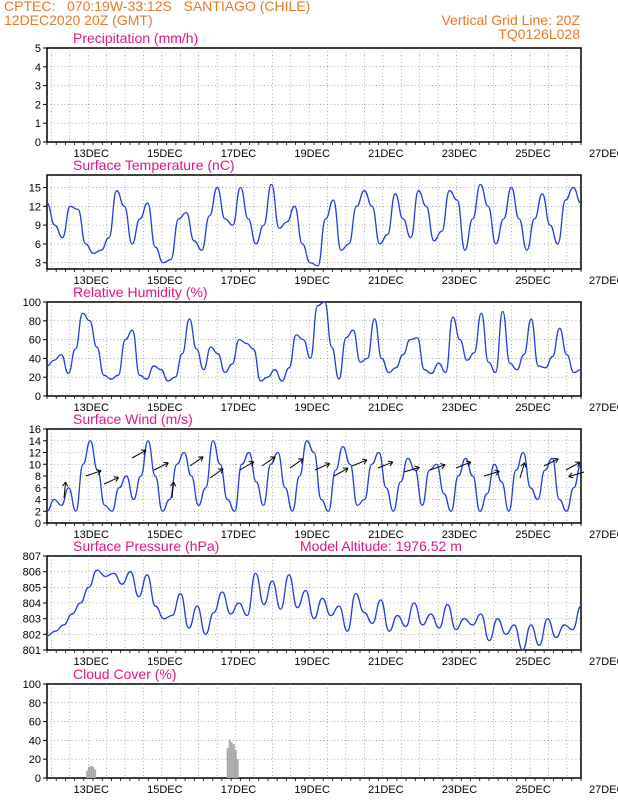 The height and width of the screenshot is (800, 618). Describe the element at coordinates (38, 87) in the screenshot. I see `y-tick-label: 3` at that location.